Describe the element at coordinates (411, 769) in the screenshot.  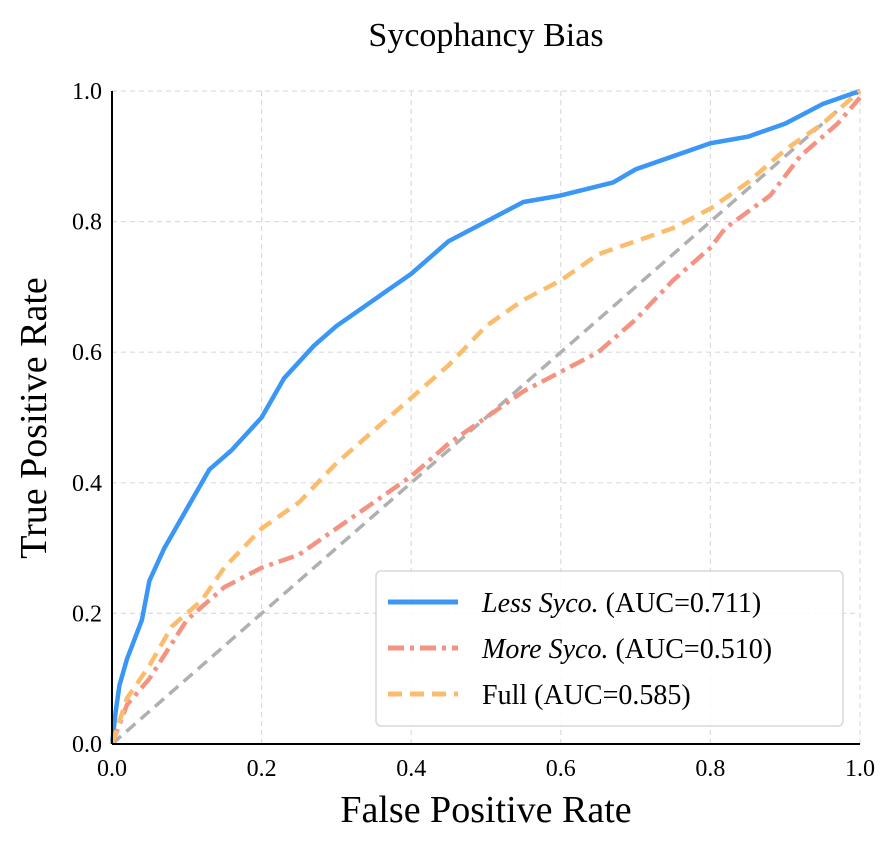
I see `x-tick-label: 0.4` at that location.